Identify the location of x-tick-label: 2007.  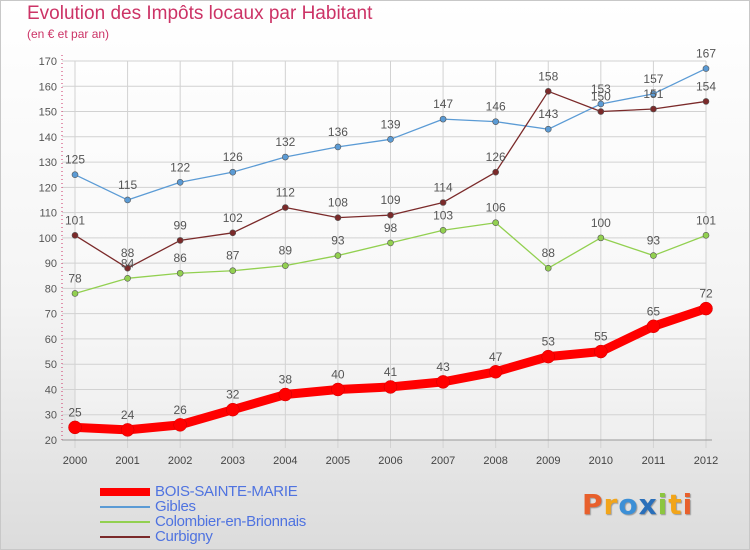
(443, 461).